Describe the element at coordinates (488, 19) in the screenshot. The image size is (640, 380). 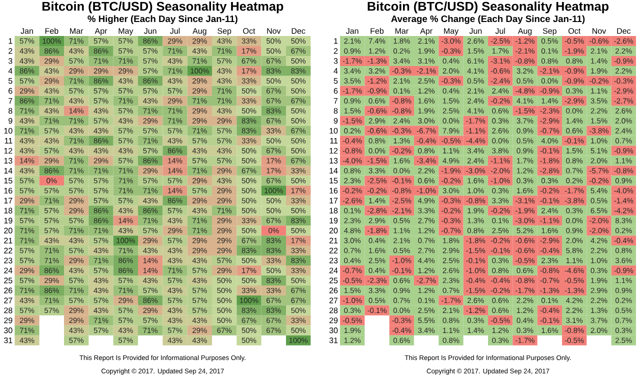
I see `chart-subtitle: Average % Change (Each Day Since Jan-11)` at that location.